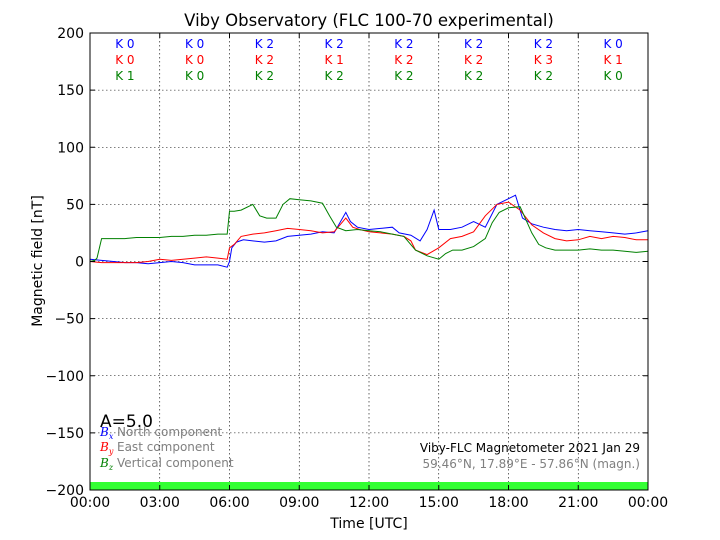 The image size is (720, 540). What do you see at coordinates (229, 503) in the screenshot?
I see `x-tick-label: 06:00` at bounding box center [229, 503].